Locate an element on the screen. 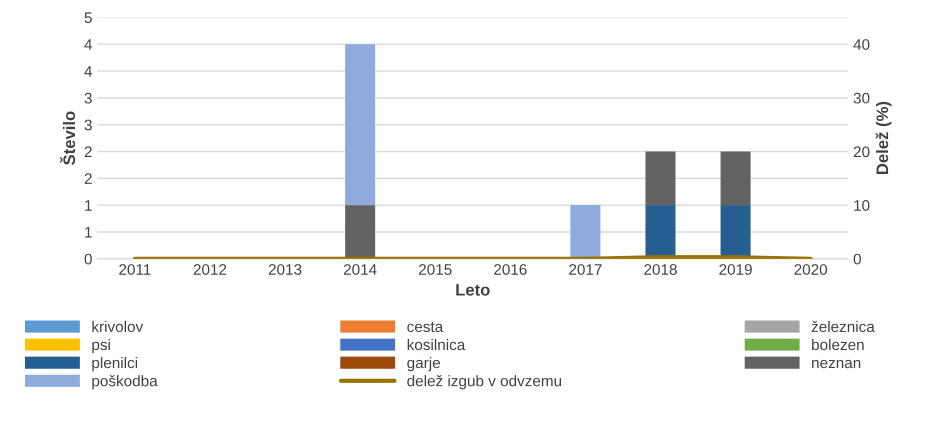  y2-tick-label: 40 is located at coordinates (861, 44).